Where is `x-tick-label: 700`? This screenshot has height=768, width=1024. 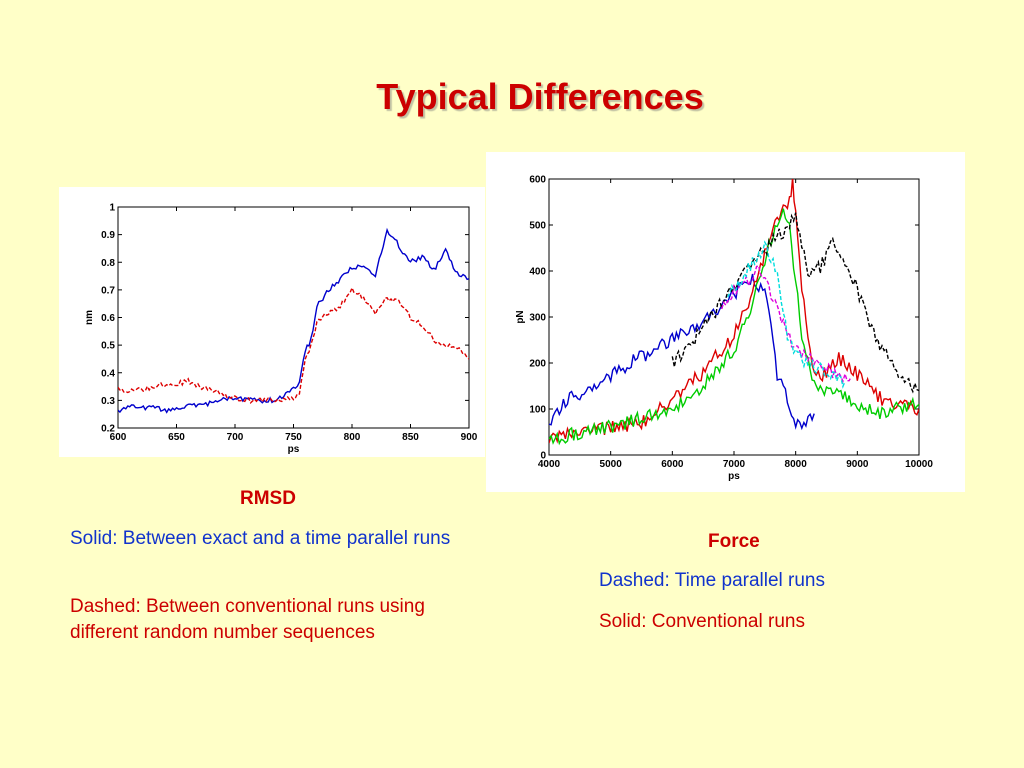
x-tick-label: 700 is located at coordinates (235, 437).